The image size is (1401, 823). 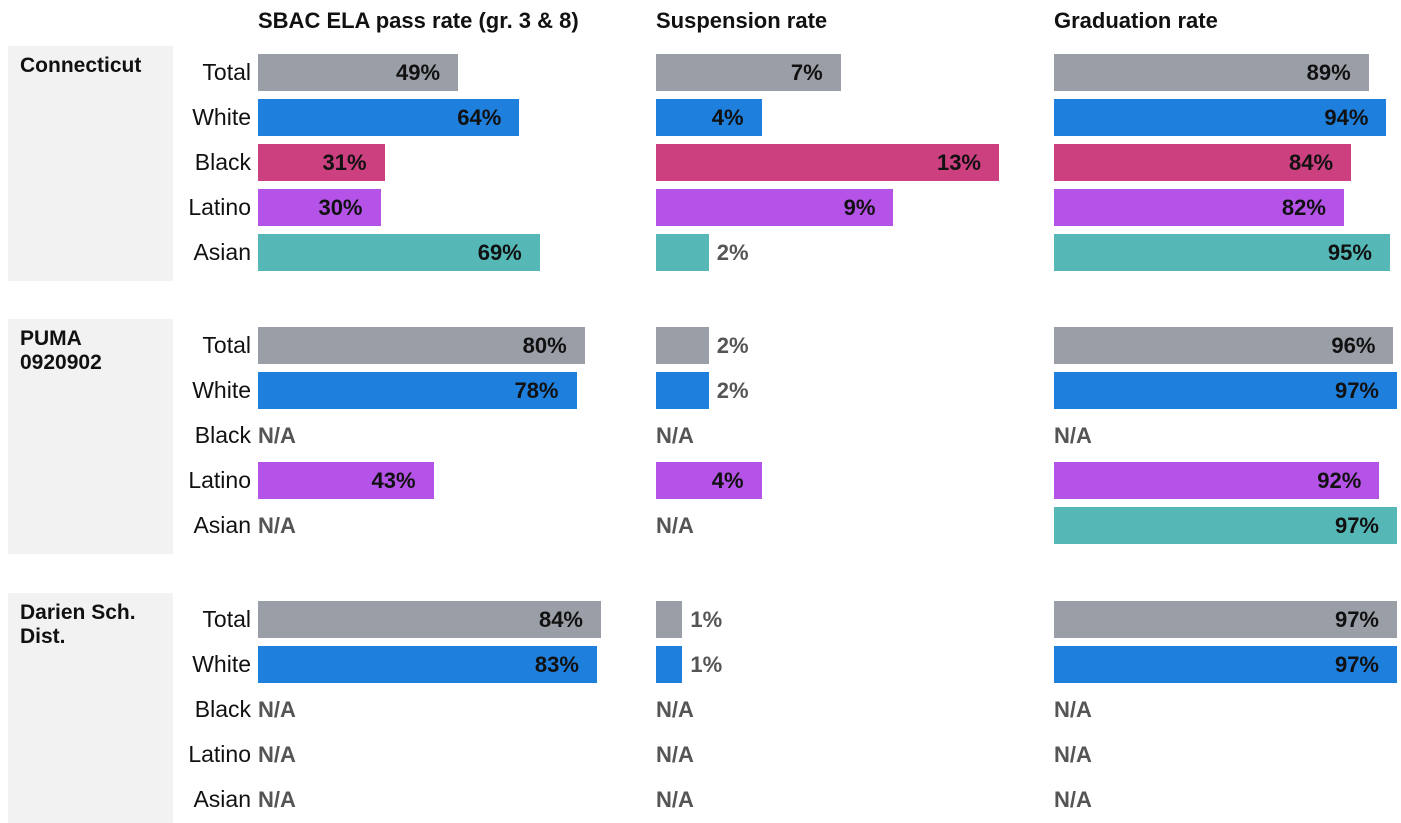 I want to click on value-label: 49%, so click(x=418, y=72).